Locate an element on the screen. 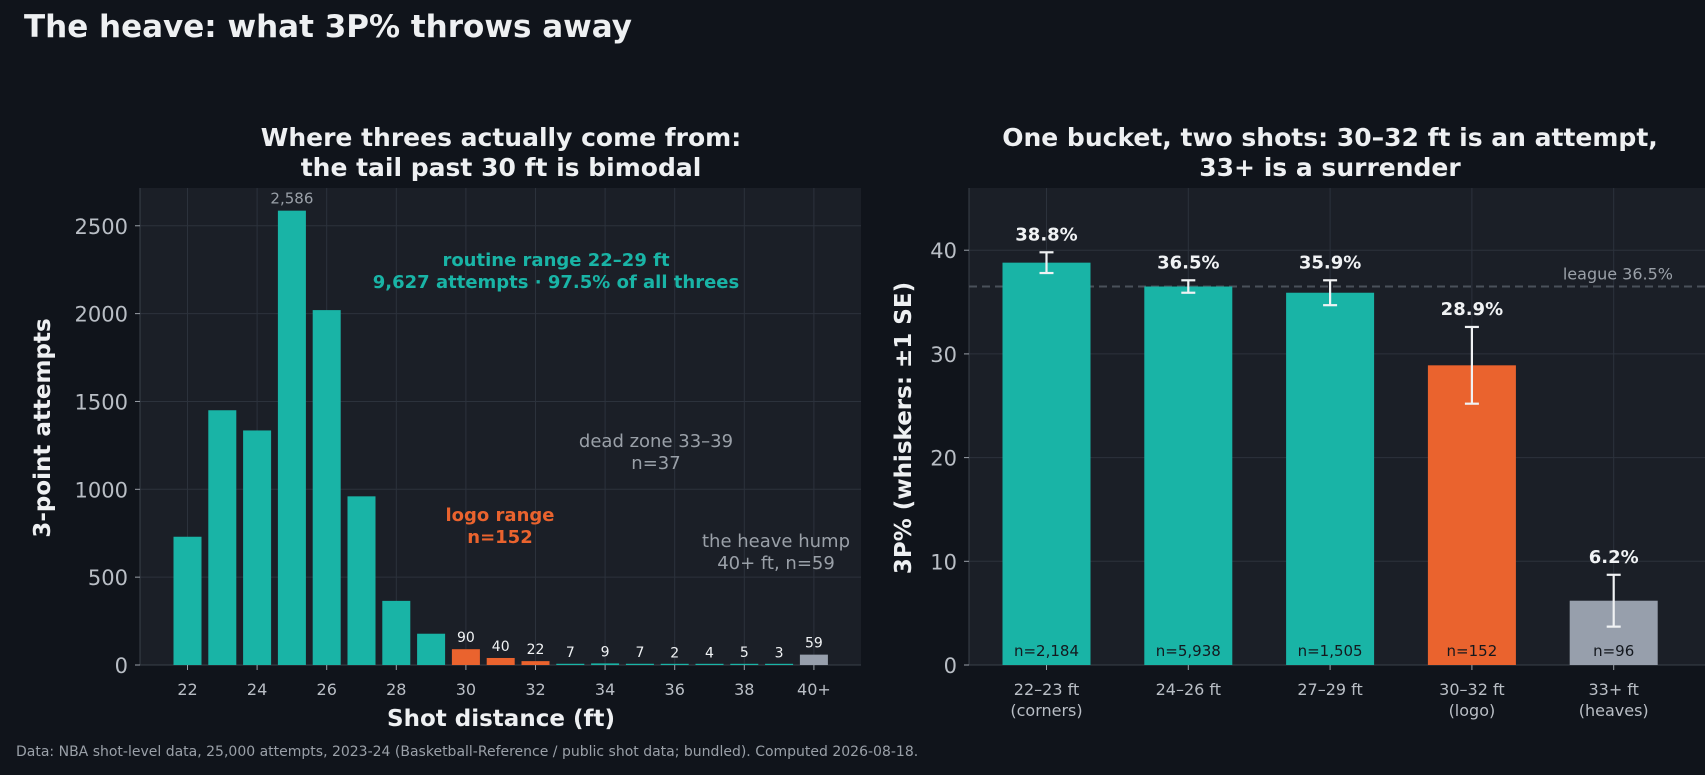 This screenshot has width=1705, height=775. x-tick-label-line: 27–29 ft is located at coordinates (1329, 689).